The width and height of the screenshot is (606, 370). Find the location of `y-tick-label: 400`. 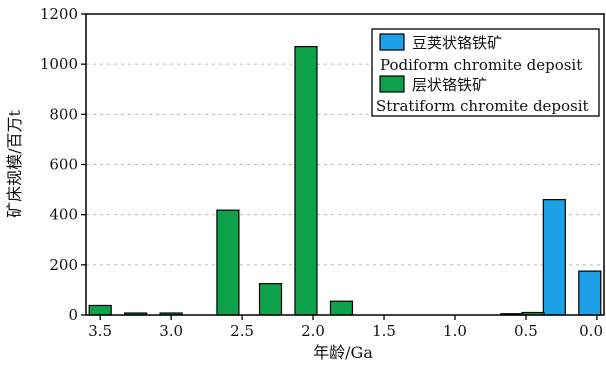

y-tick-label: 400 is located at coordinates (63, 215).